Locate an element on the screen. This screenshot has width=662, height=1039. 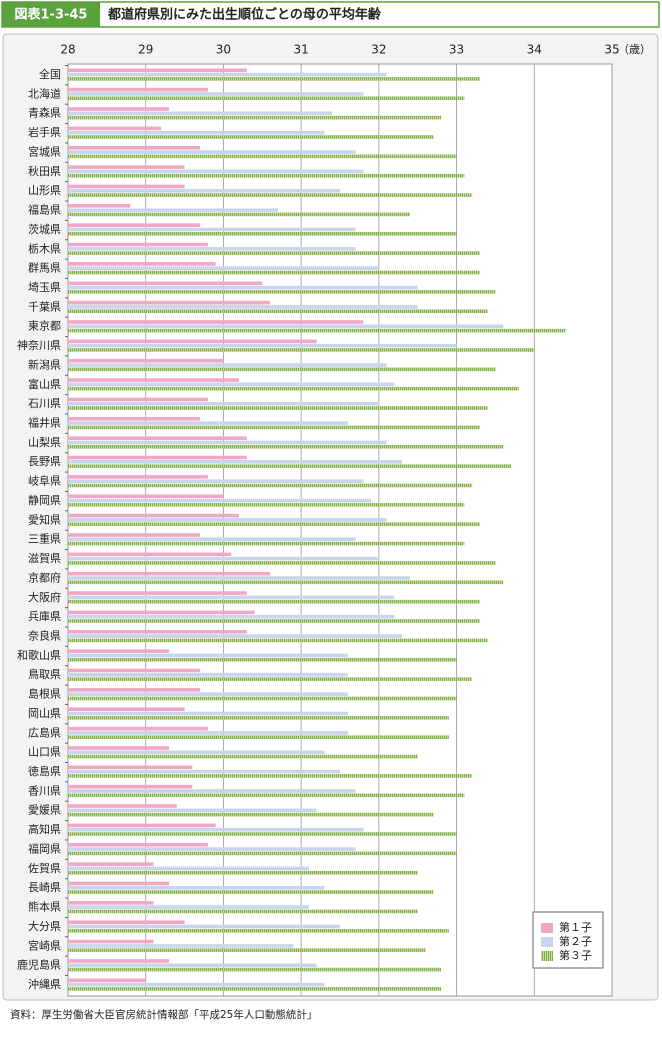
y-tick-label: 群馬県 is located at coordinates (44, 268).